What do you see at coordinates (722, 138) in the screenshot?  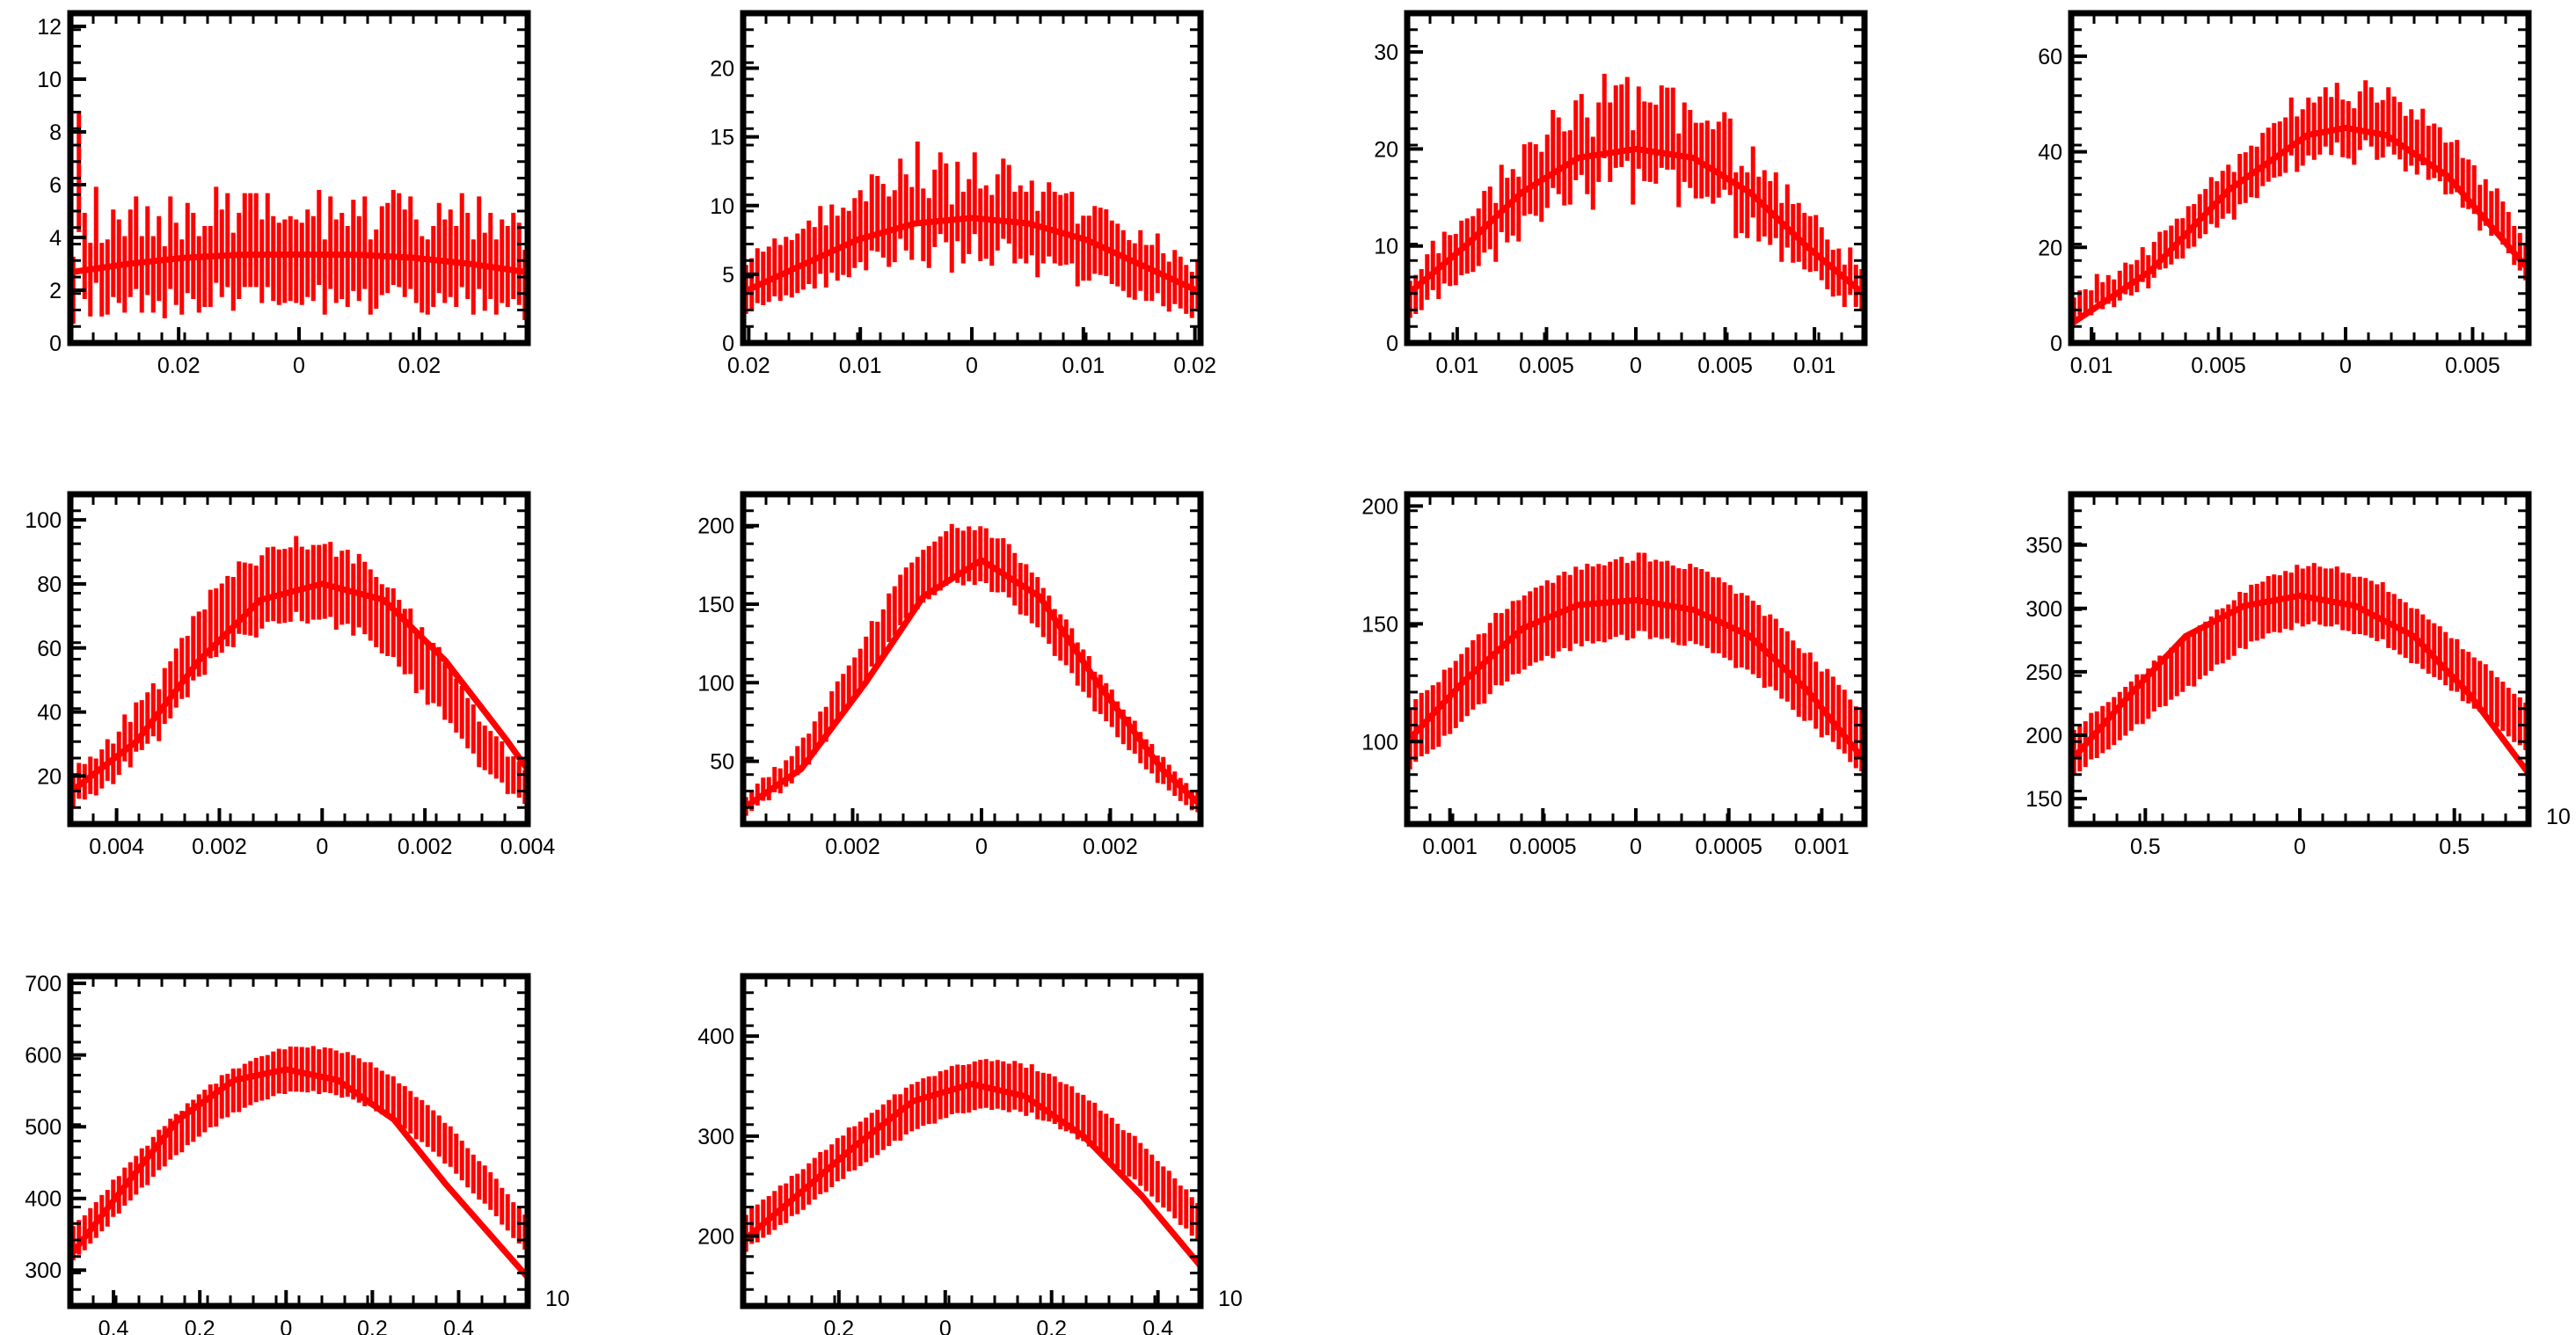 I see `y-tick-label: 15` at bounding box center [722, 138].